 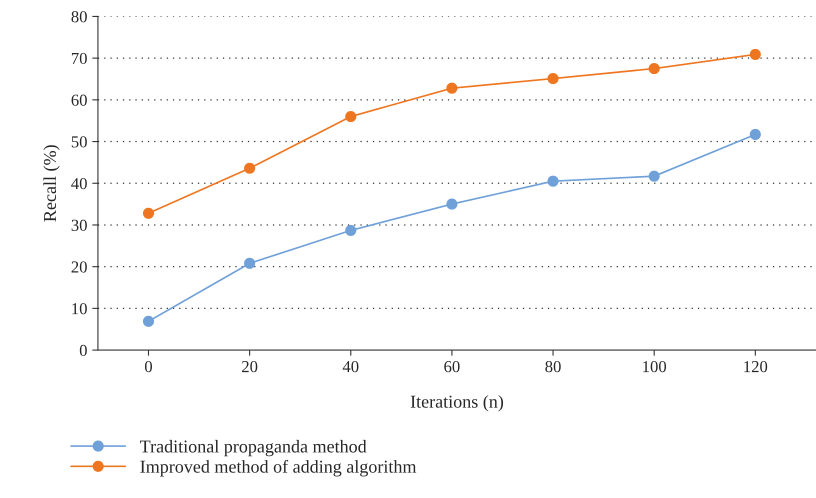 What do you see at coordinates (79, 184) in the screenshot?
I see `y-tick-label: 40` at bounding box center [79, 184].